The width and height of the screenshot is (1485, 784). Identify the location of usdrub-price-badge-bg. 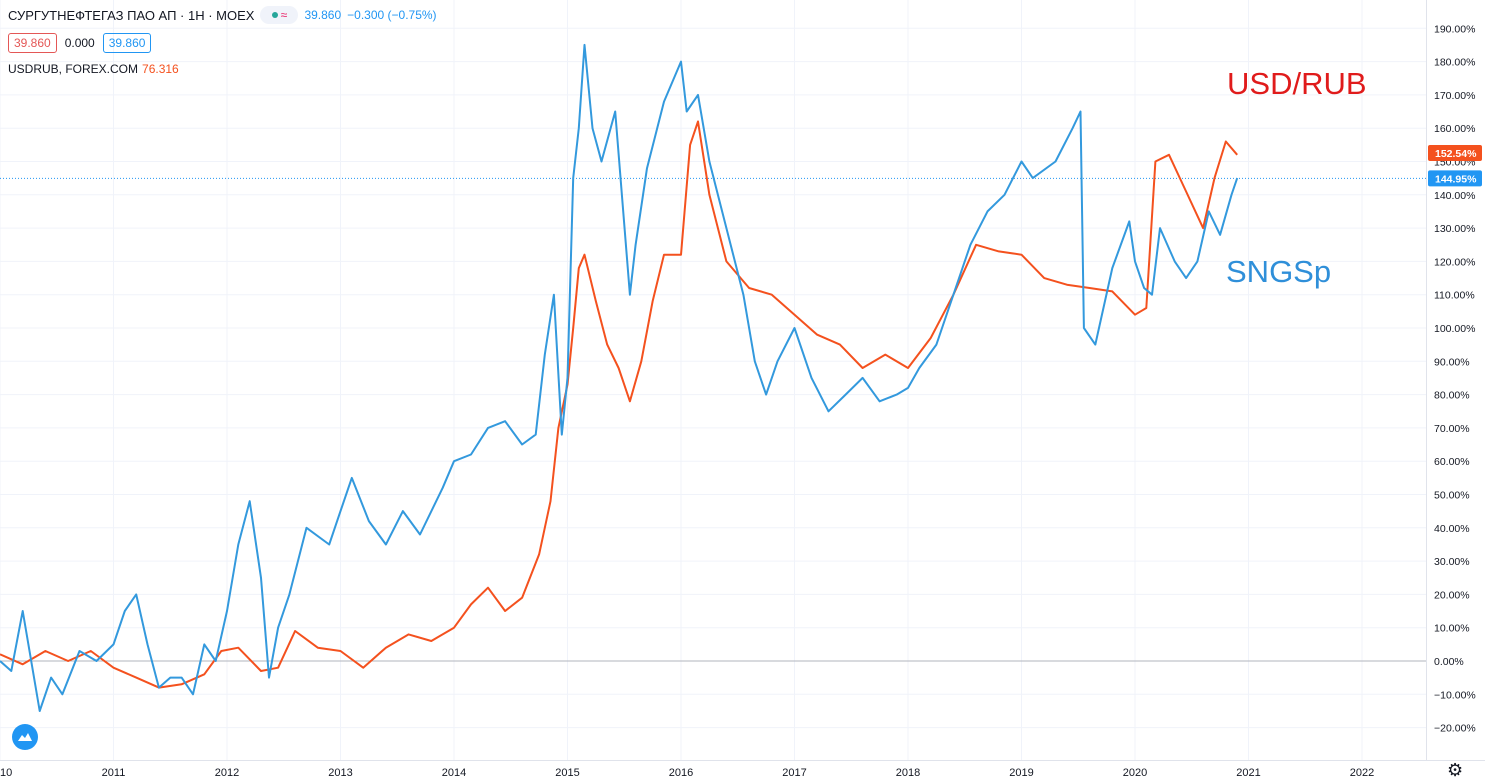
(1455, 153).